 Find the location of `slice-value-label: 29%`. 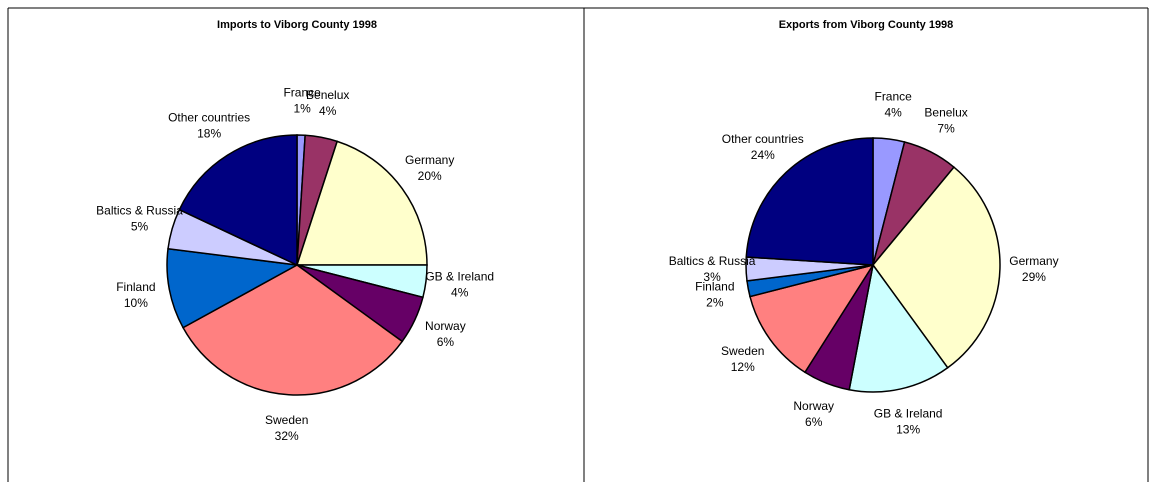

slice-value-label: 29% is located at coordinates (1034, 277).